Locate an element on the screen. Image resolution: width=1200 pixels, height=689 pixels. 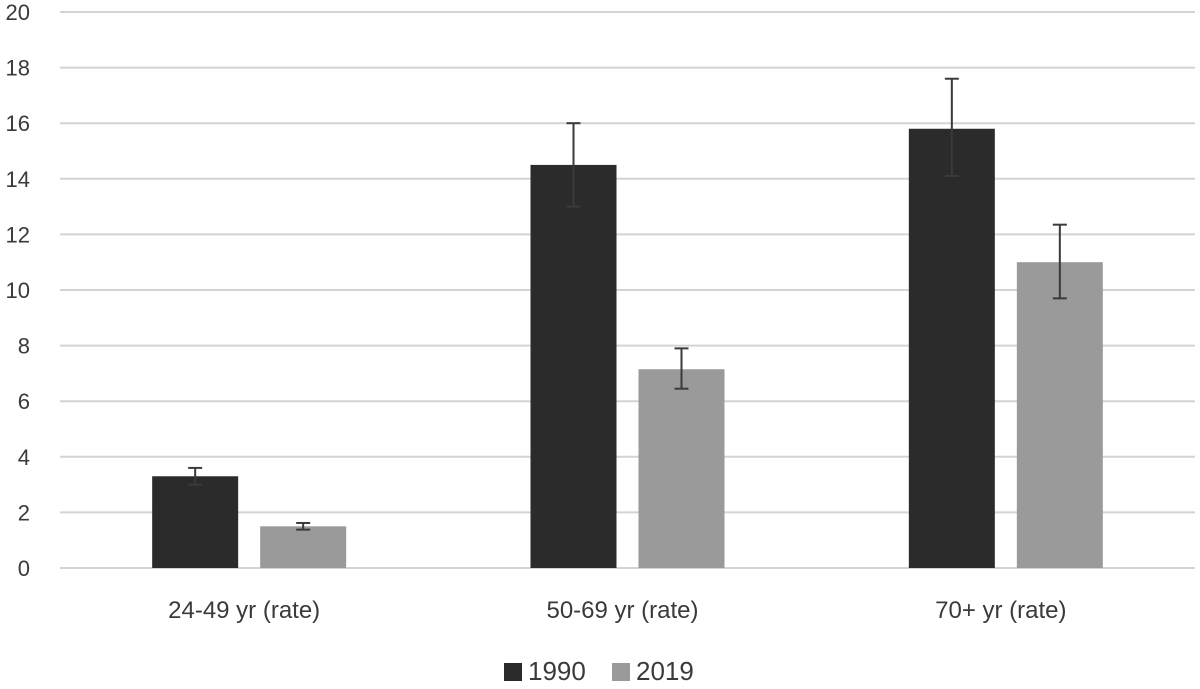
y-tick-label: 12 is located at coordinates (18, 234).